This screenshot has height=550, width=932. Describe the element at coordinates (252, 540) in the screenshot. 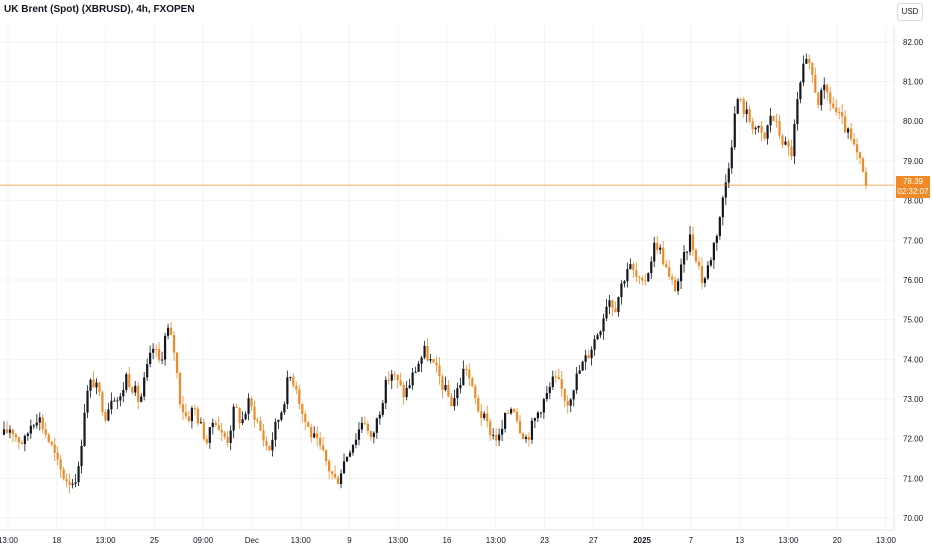

I see `time-tick-label: Dec` at that location.